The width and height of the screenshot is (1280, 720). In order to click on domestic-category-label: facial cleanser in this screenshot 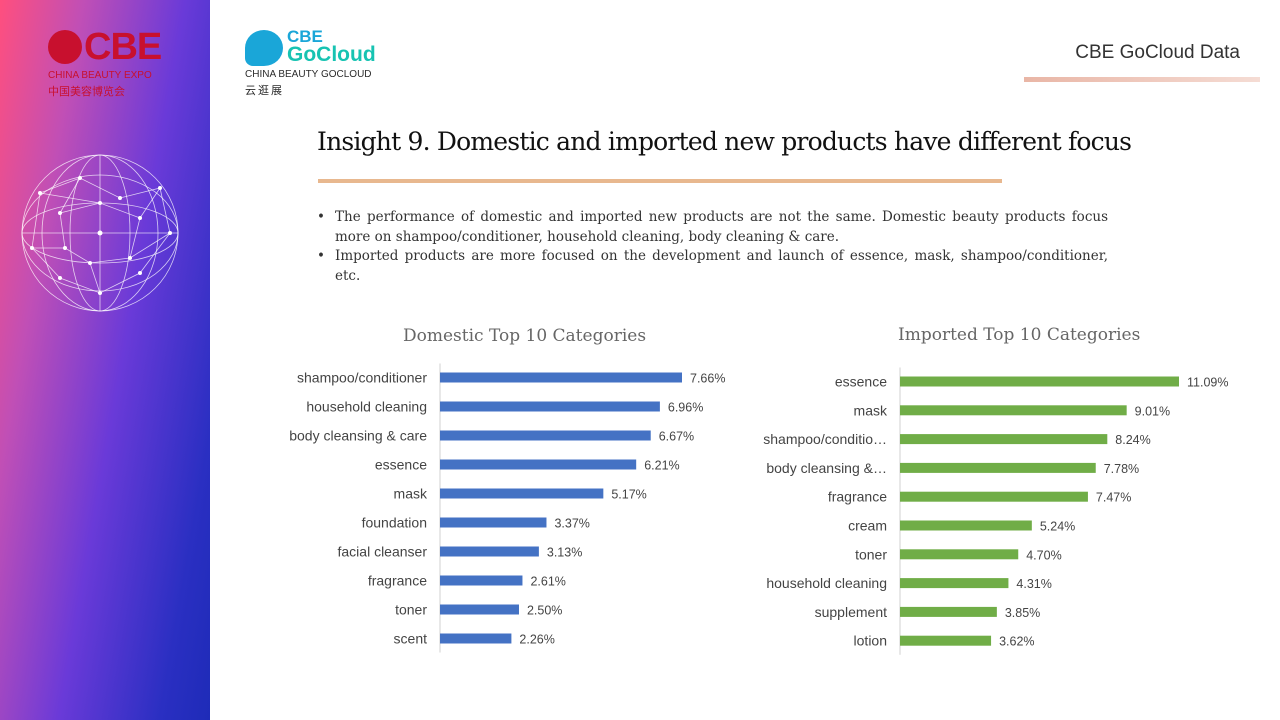, I will do `click(383, 552)`.